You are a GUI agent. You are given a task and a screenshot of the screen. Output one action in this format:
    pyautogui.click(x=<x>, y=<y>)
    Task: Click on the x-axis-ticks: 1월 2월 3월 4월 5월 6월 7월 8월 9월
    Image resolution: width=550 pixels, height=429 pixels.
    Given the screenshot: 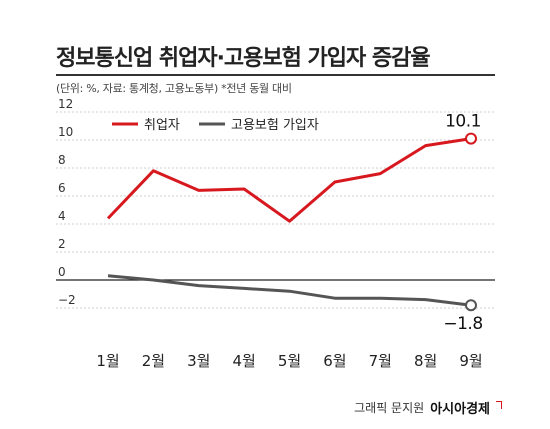 What is the action you would take?
    pyautogui.click(x=289, y=361)
    